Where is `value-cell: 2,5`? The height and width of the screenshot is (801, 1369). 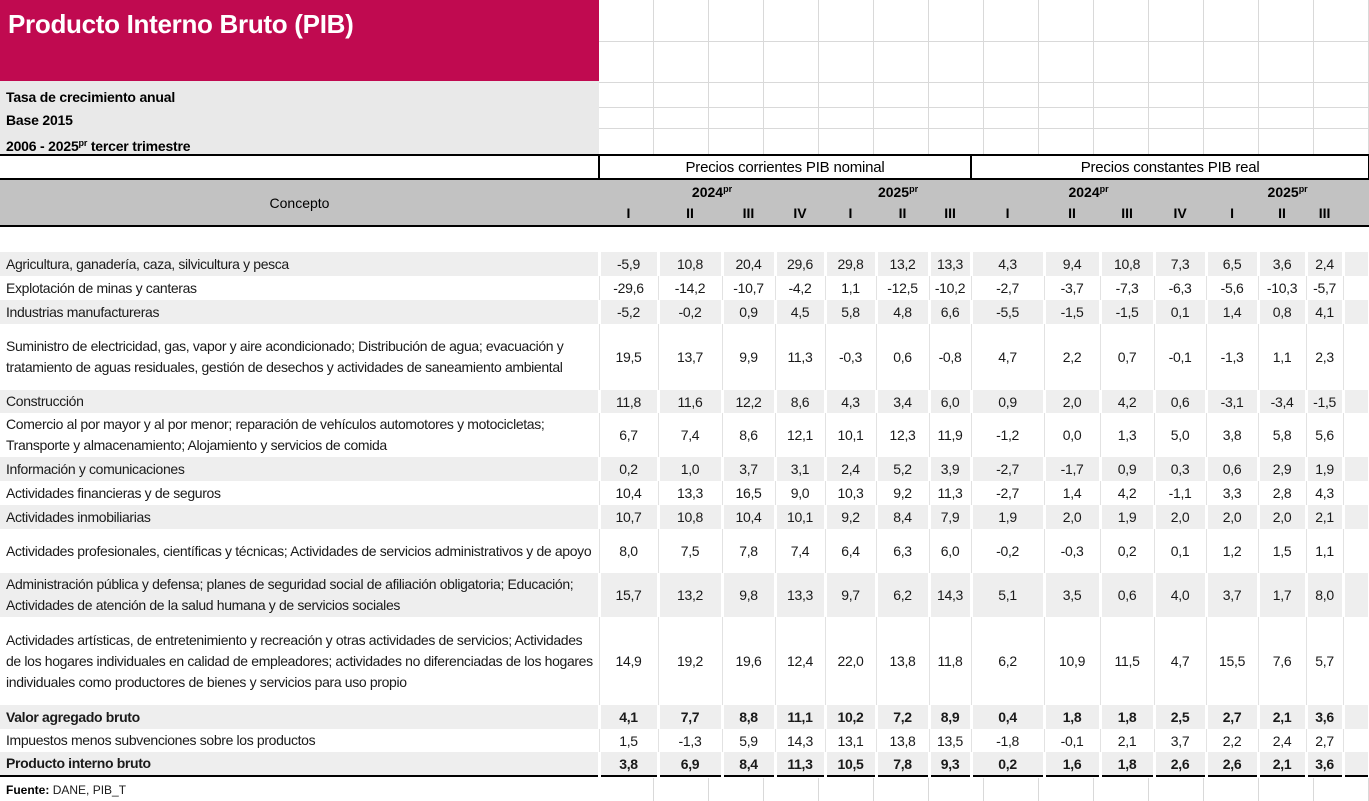
value-cell: 2,5 is located at coordinates (1181, 717).